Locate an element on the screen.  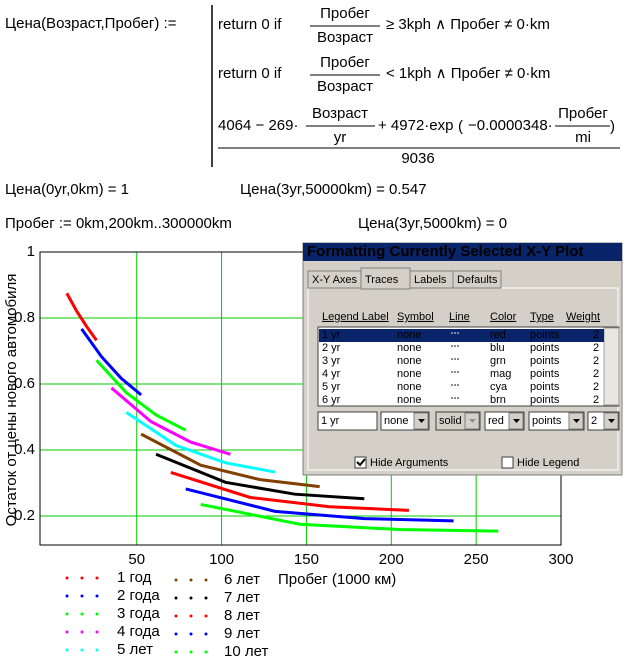
cell: red is located at coordinates (498, 335).